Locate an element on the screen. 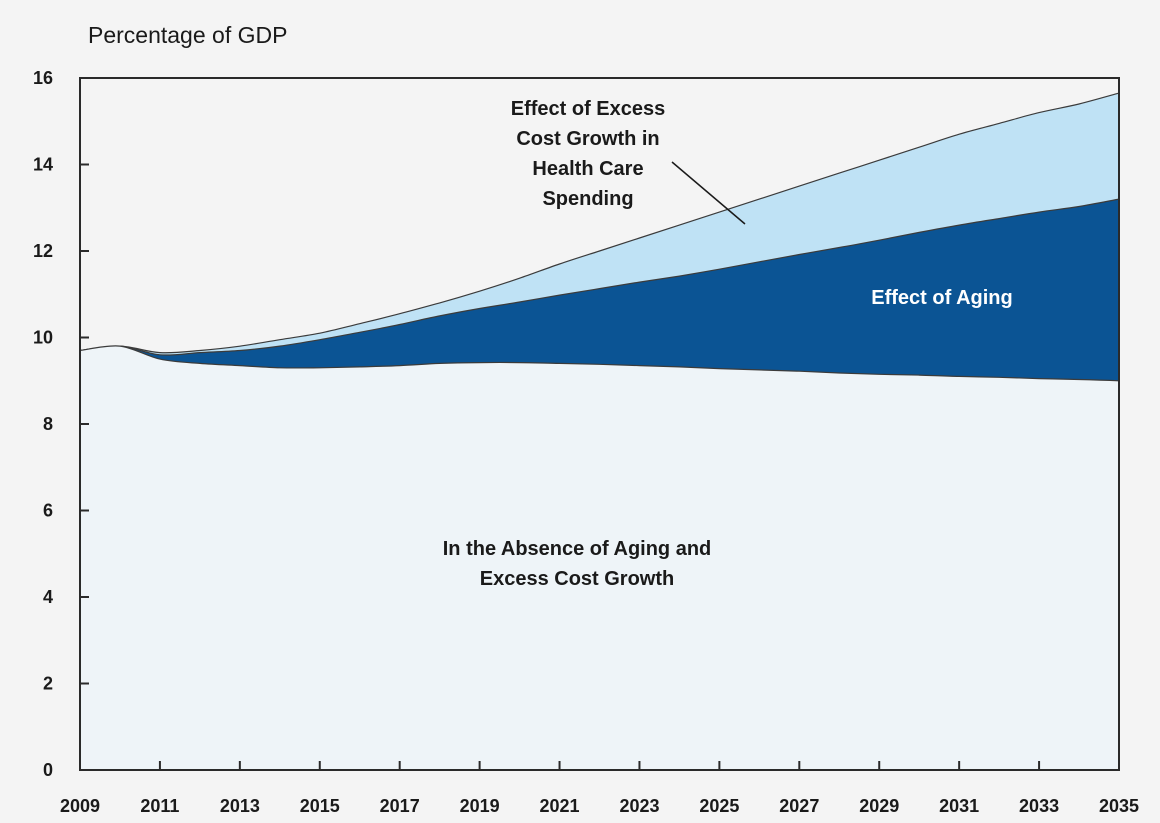 The height and width of the screenshot is (823, 1160). x-tick-label: 2009 is located at coordinates (80, 806).